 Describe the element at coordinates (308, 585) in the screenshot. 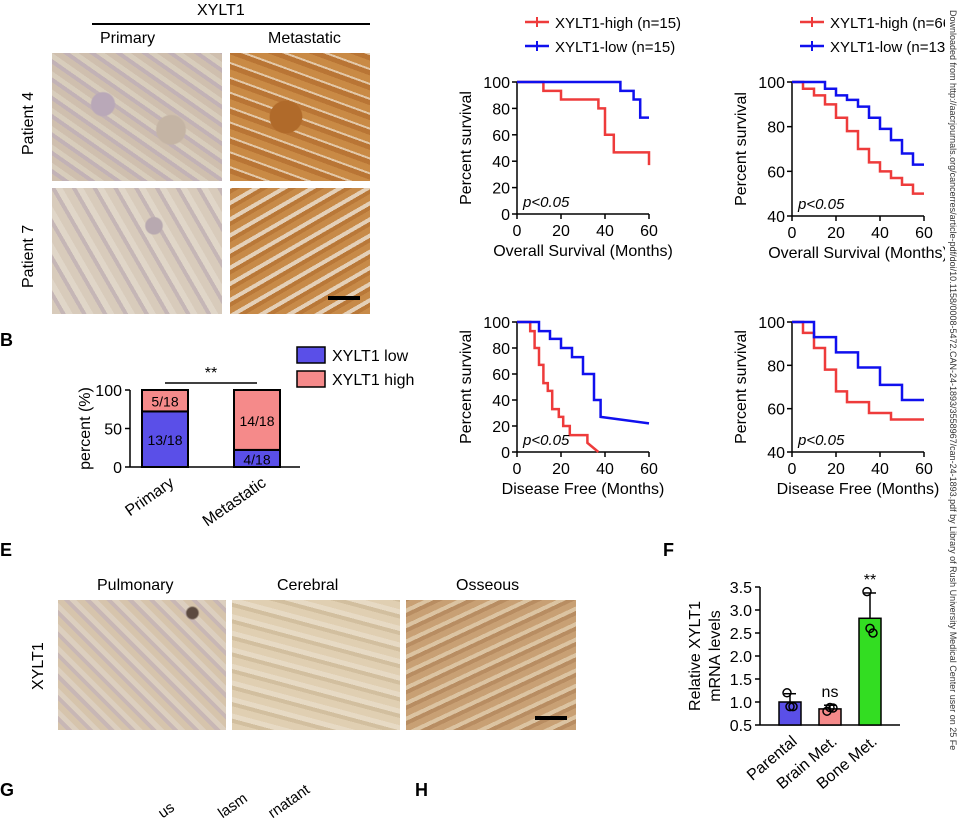

I see `panel-e-col-cerebral: Cerebral` at that location.